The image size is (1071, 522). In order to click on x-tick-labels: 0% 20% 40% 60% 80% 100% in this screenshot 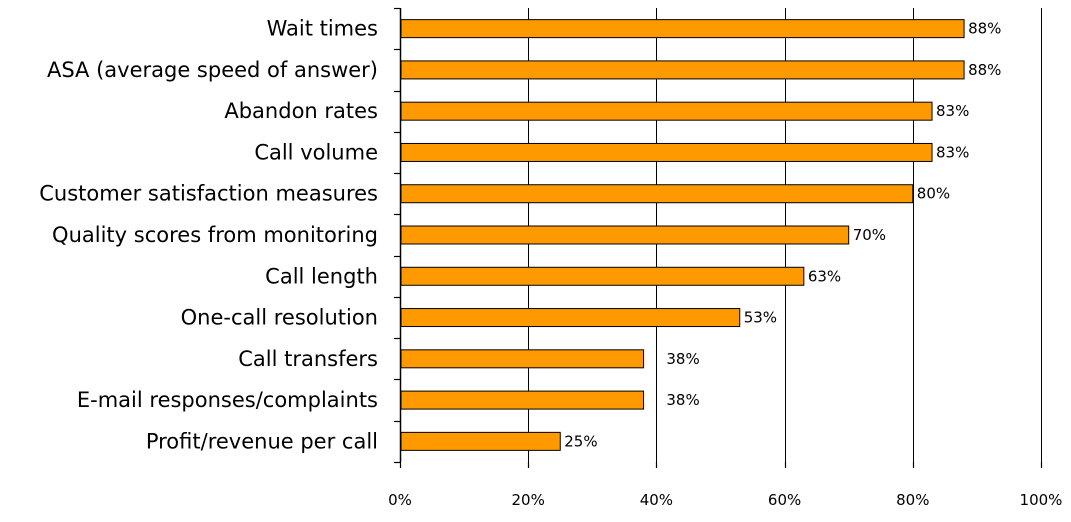, I will do `click(725, 500)`.